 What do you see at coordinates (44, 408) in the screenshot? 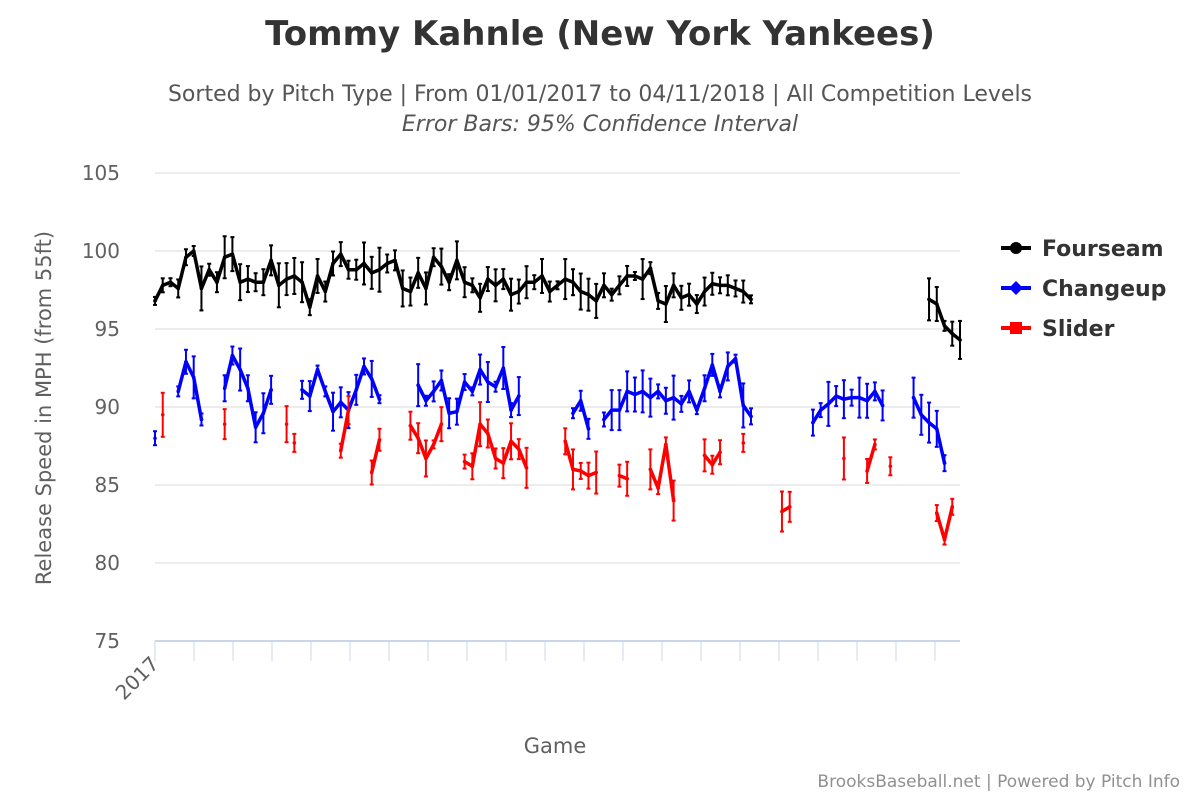
I see `y-axis-title: Release Speed in MPH (from 55ft)` at bounding box center [44, 408].